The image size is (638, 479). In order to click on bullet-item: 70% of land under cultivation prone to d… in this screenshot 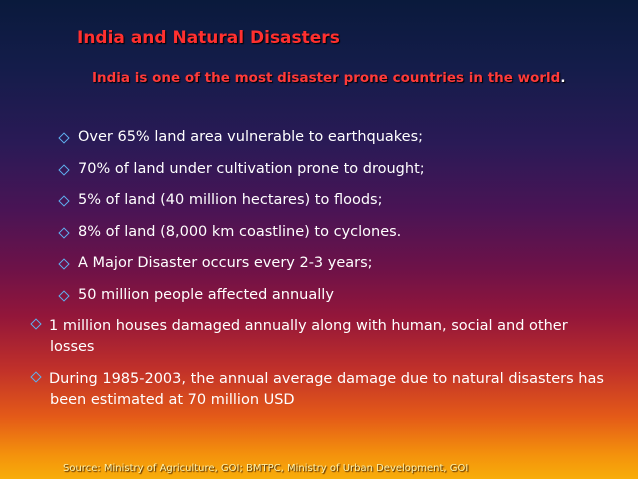, I will do `click(332, 169)`.